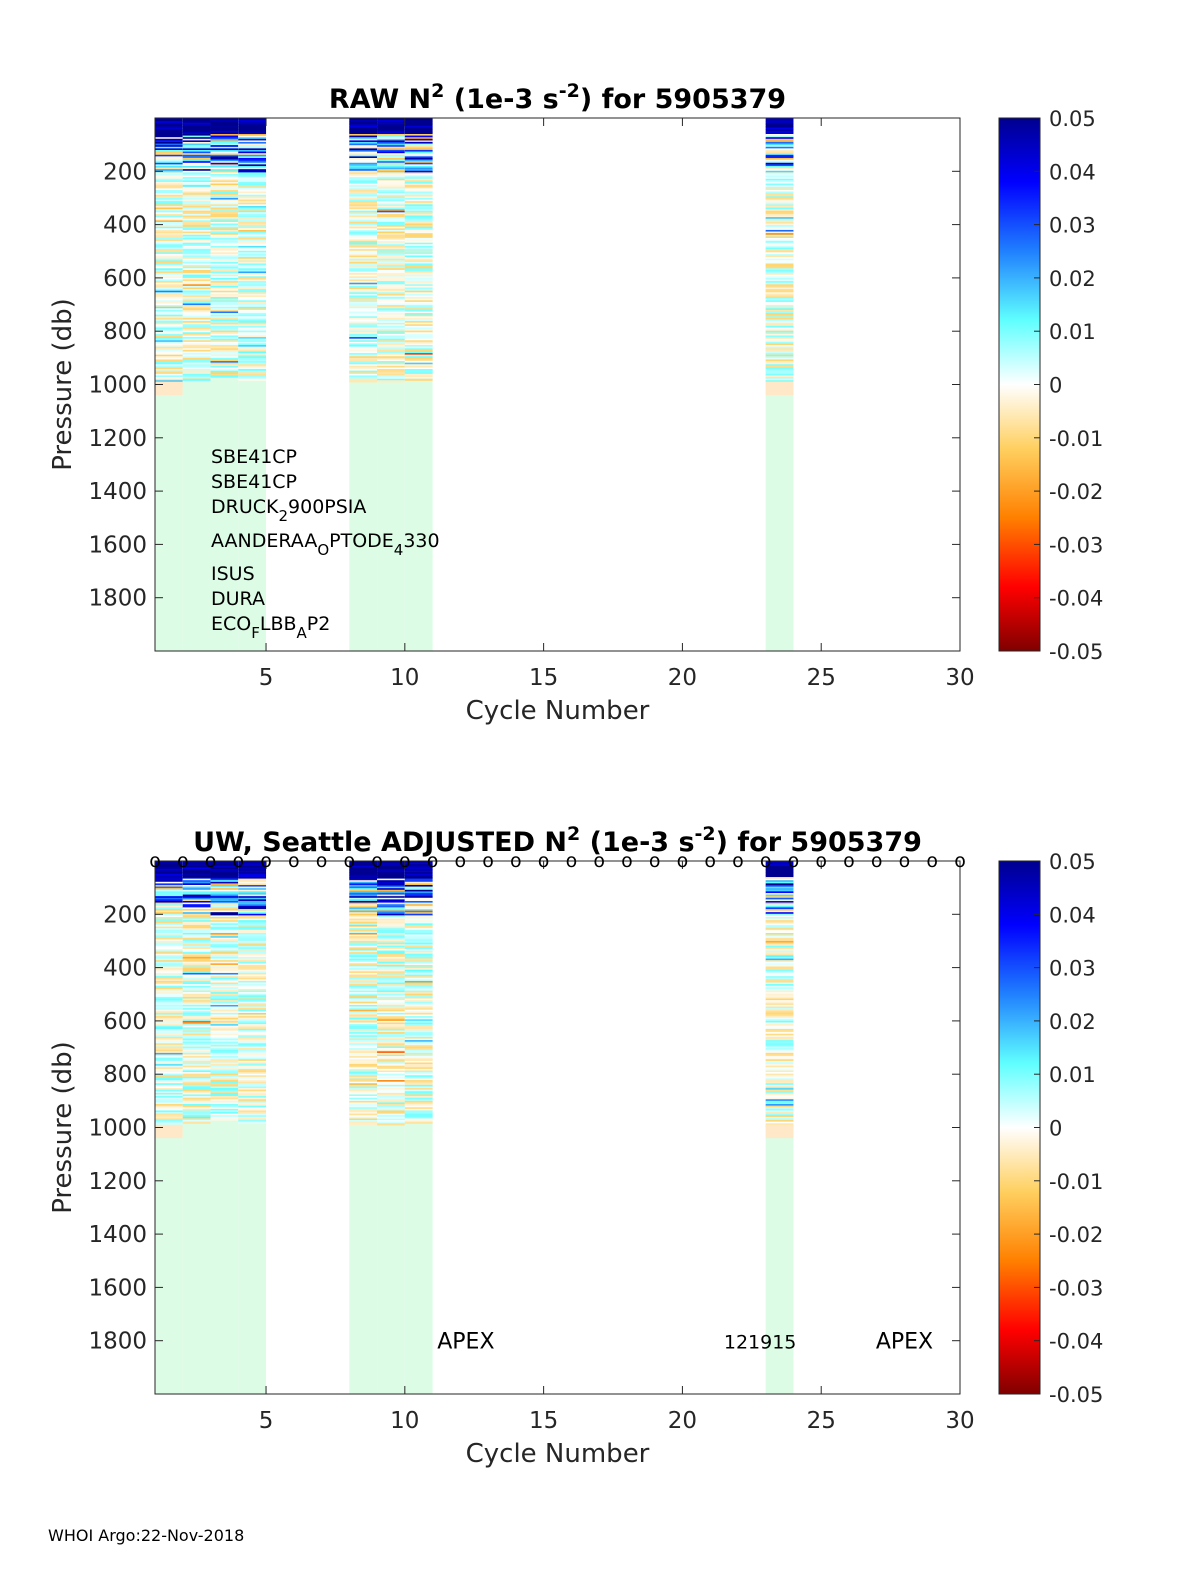 The image size is (1200, 1575). Describe the element at coordinates (1076, 1235) in the screenshot. I see `colorbar-tick-label: -0.02` at that location.